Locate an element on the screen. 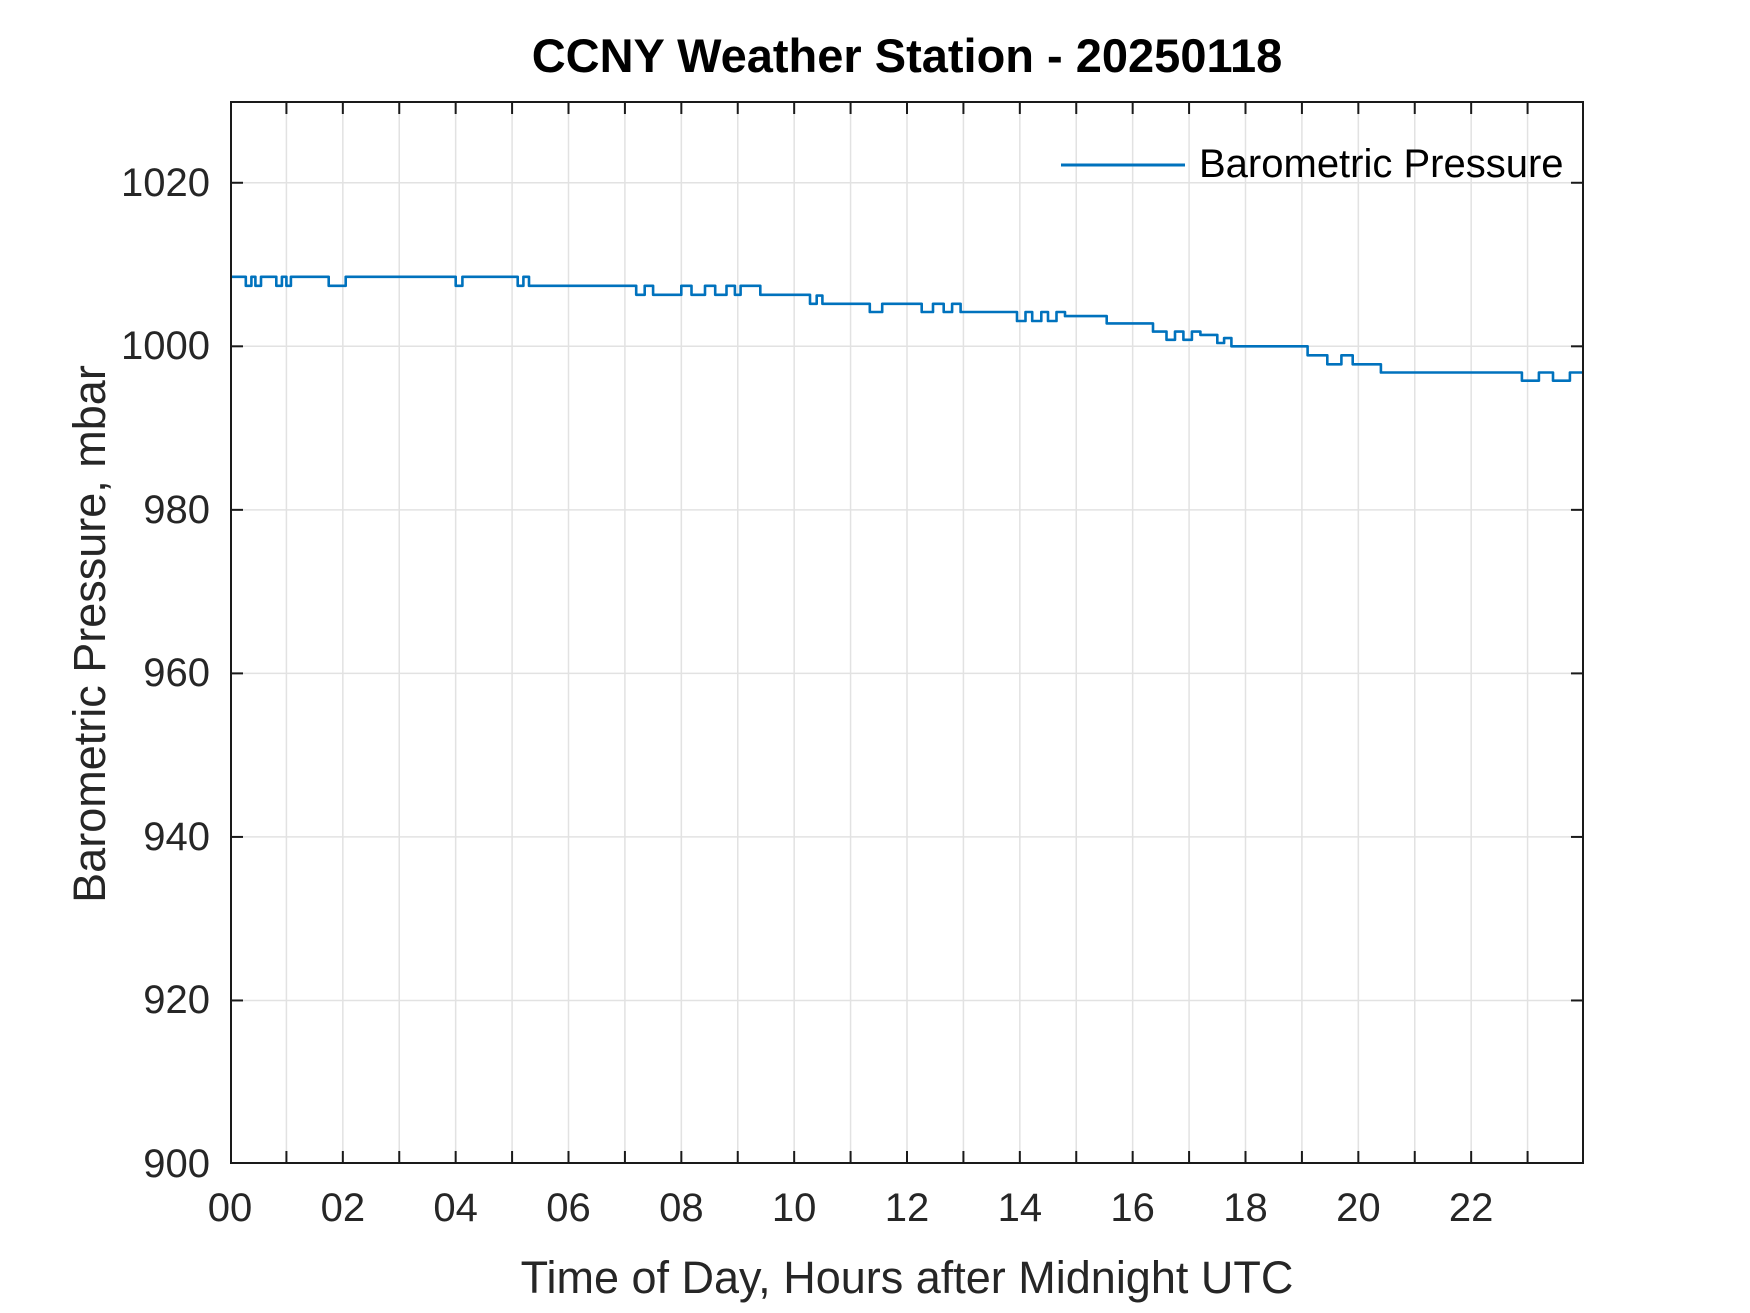 The height and width of the screenshot is (1313, 1750). x-tick-label: 18 is located at coordinates (1245, 1208).